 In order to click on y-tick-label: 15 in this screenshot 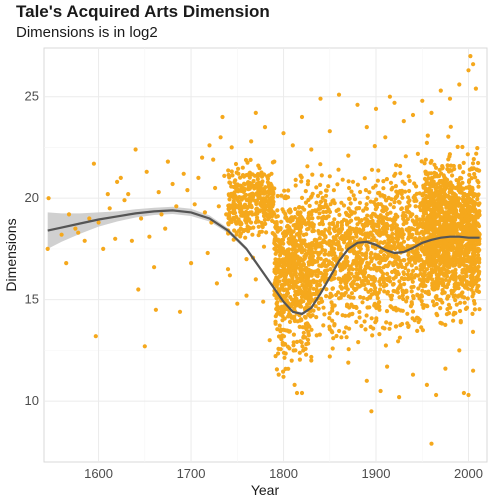, I will do `click(32, 299)`.